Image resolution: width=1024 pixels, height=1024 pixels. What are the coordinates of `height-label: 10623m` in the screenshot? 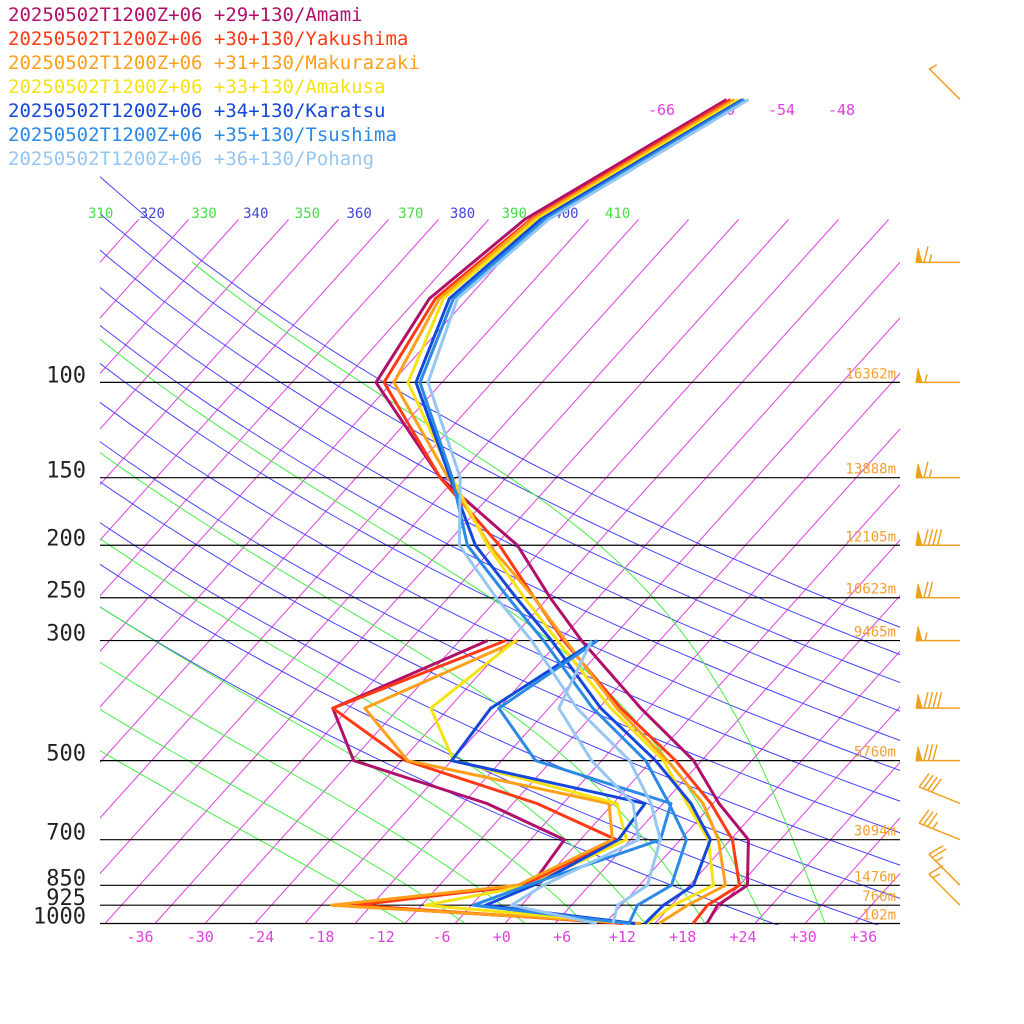 It's located at (870, 590).